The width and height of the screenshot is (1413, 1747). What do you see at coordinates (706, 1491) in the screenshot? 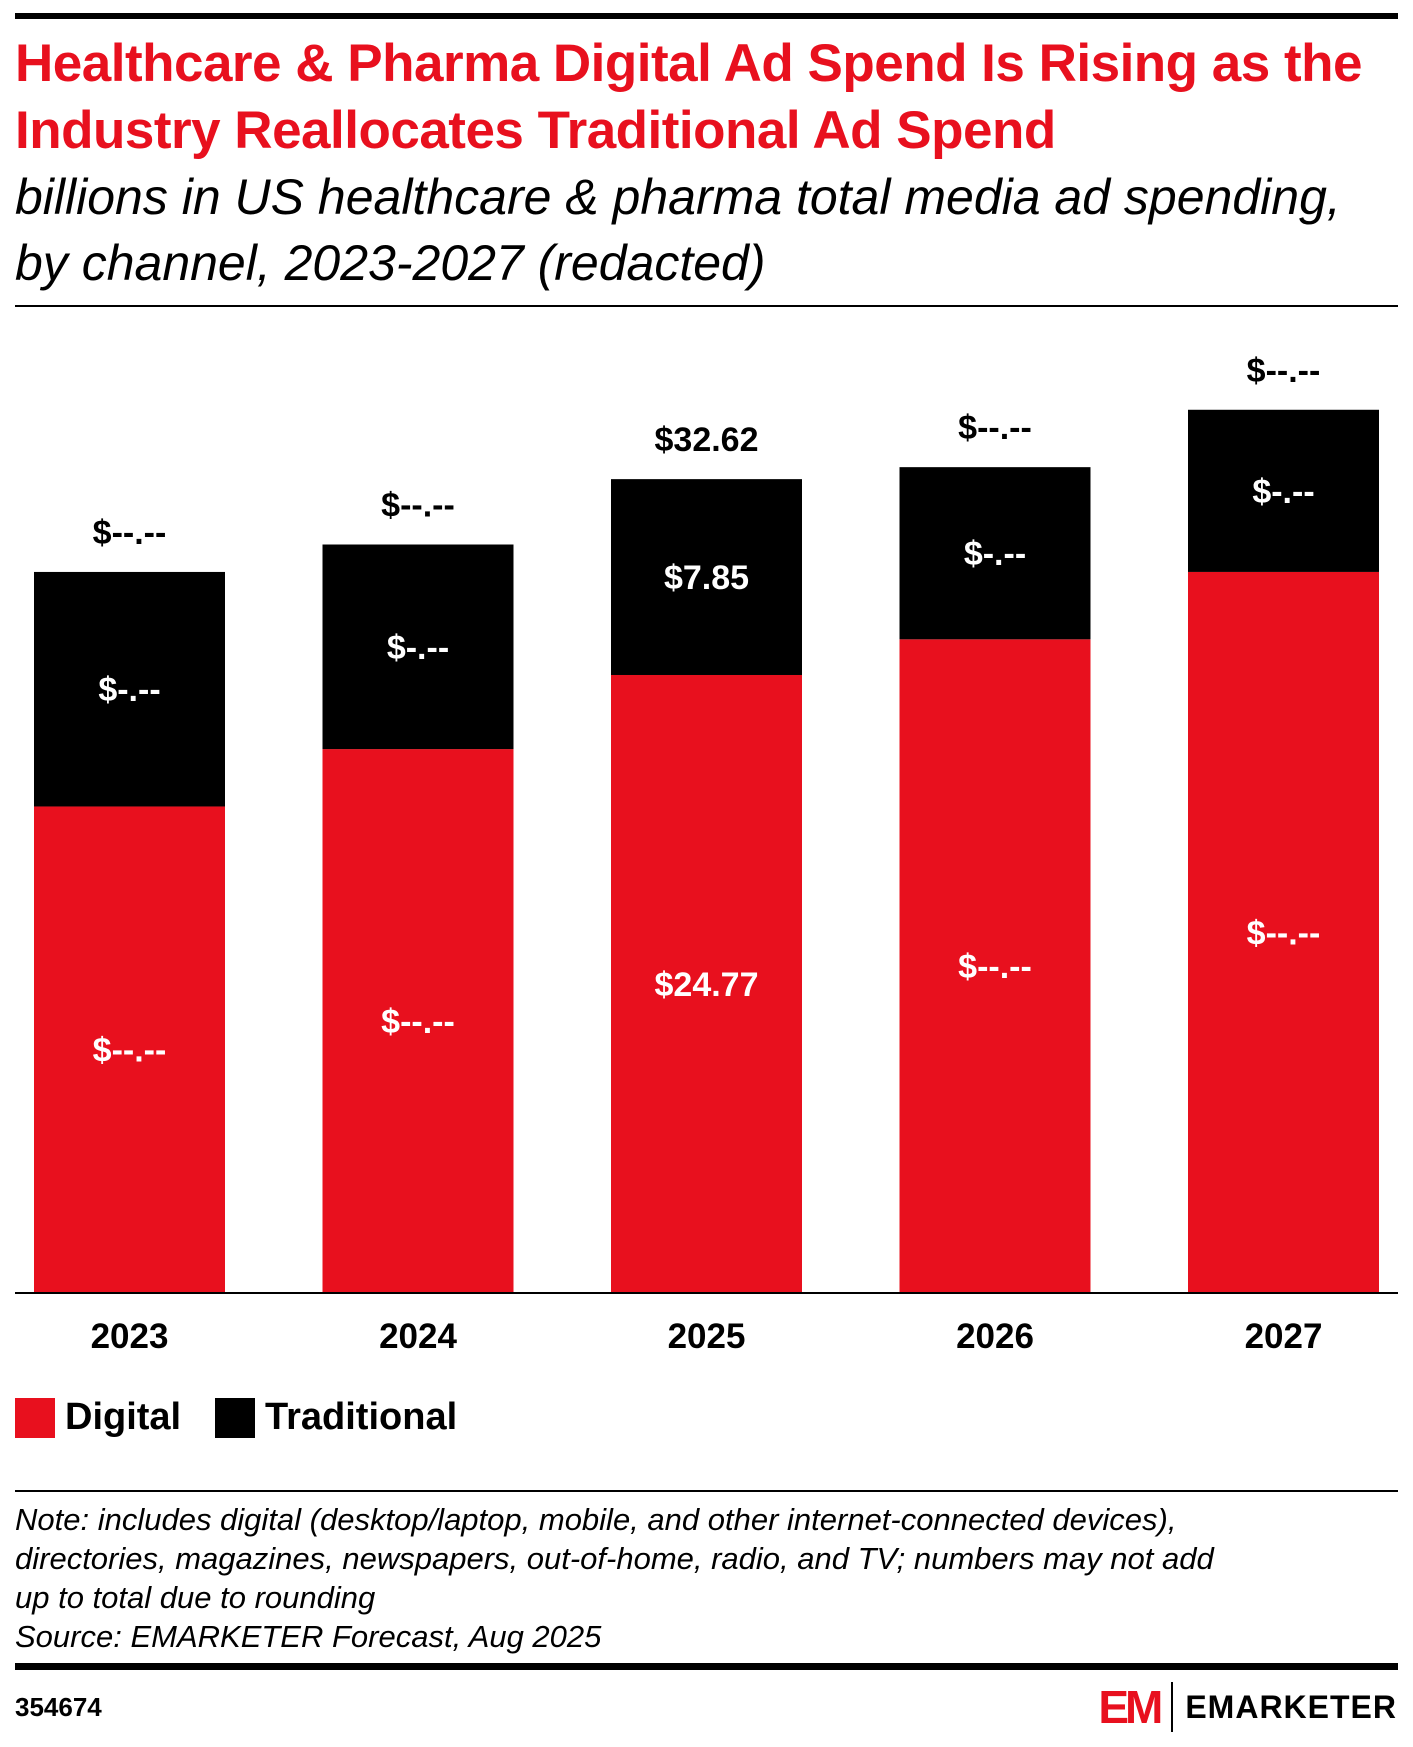
I see `note-rule` at bounding box center [706, 1491].